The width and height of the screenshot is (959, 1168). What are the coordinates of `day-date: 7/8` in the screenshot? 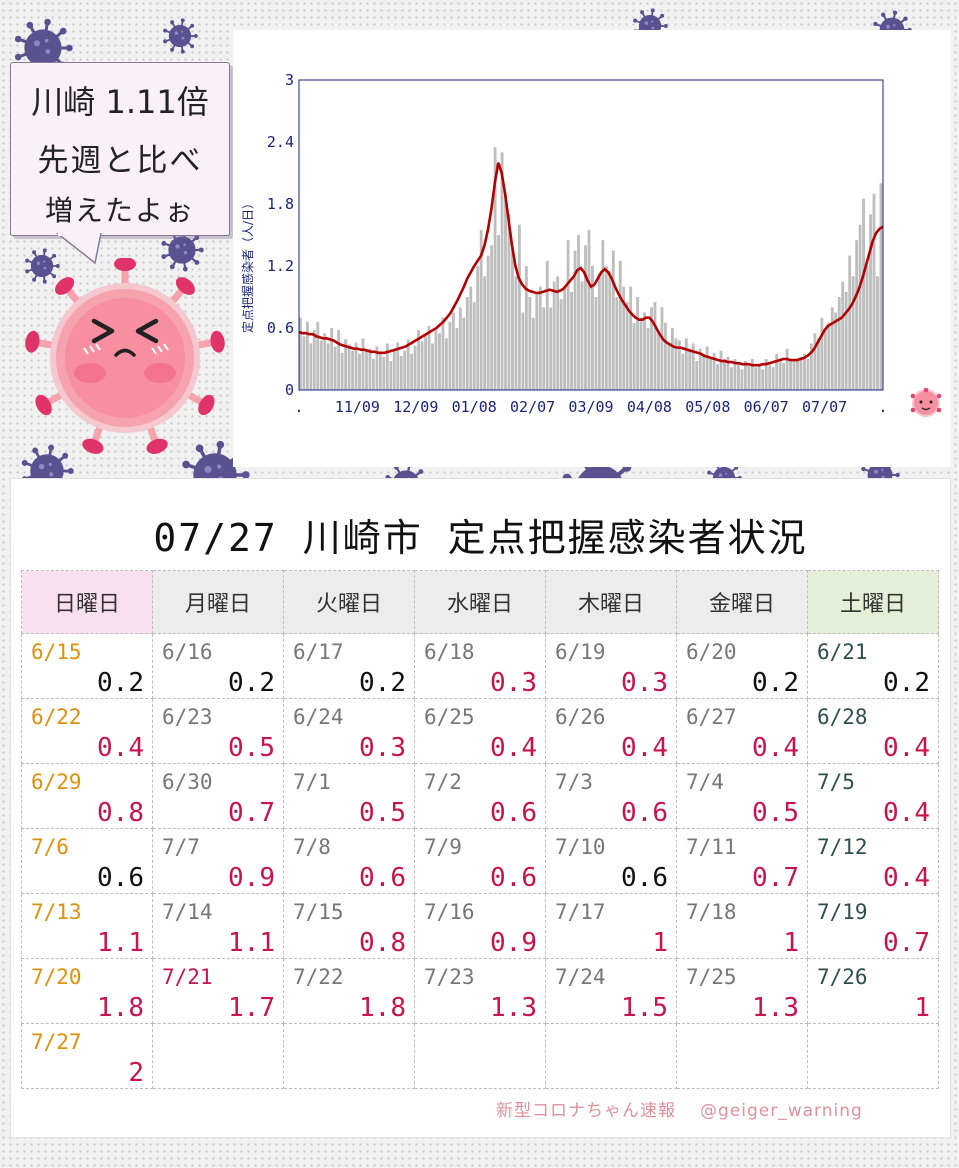 It's located at (312, 847).